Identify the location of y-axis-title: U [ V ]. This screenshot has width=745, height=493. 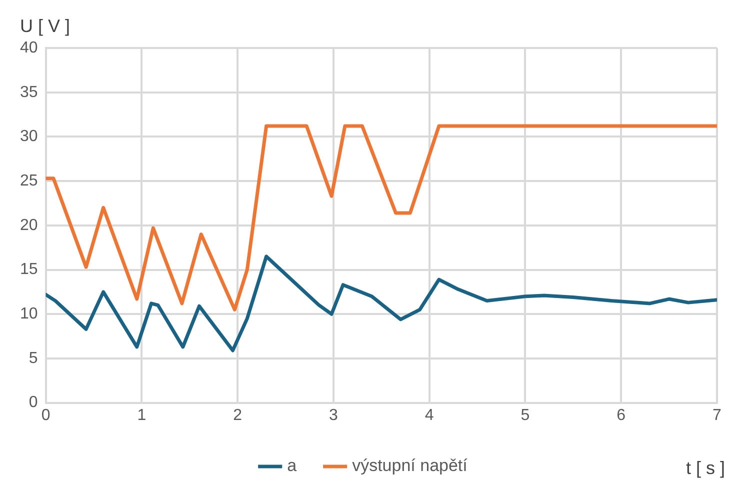
(45, 26).